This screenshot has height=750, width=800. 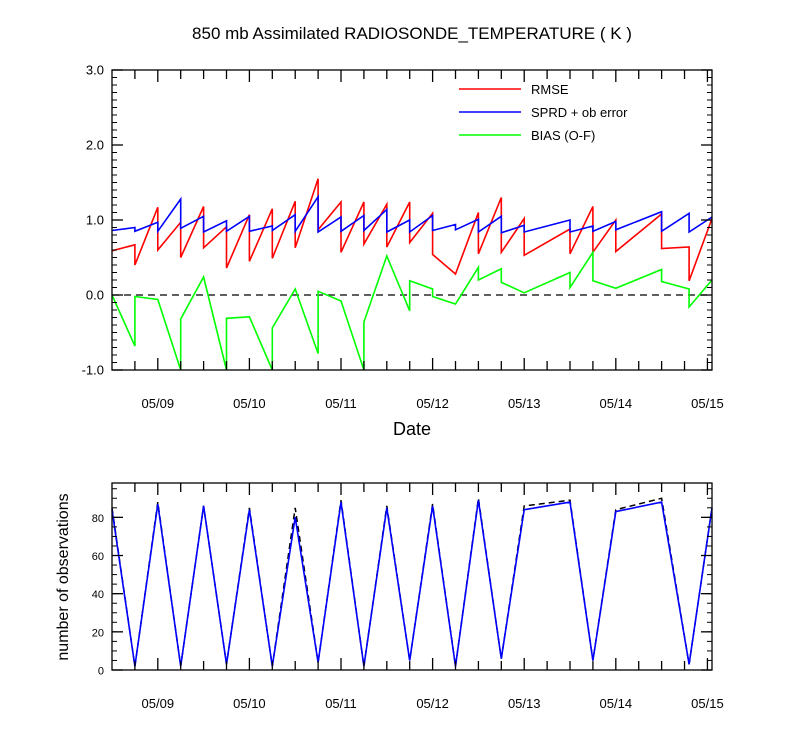 What do you see at coordinates (563, 135) in the screenshot?
I see `legend-label-2: BIAS (O-F)` at bounding box center [563, 135].